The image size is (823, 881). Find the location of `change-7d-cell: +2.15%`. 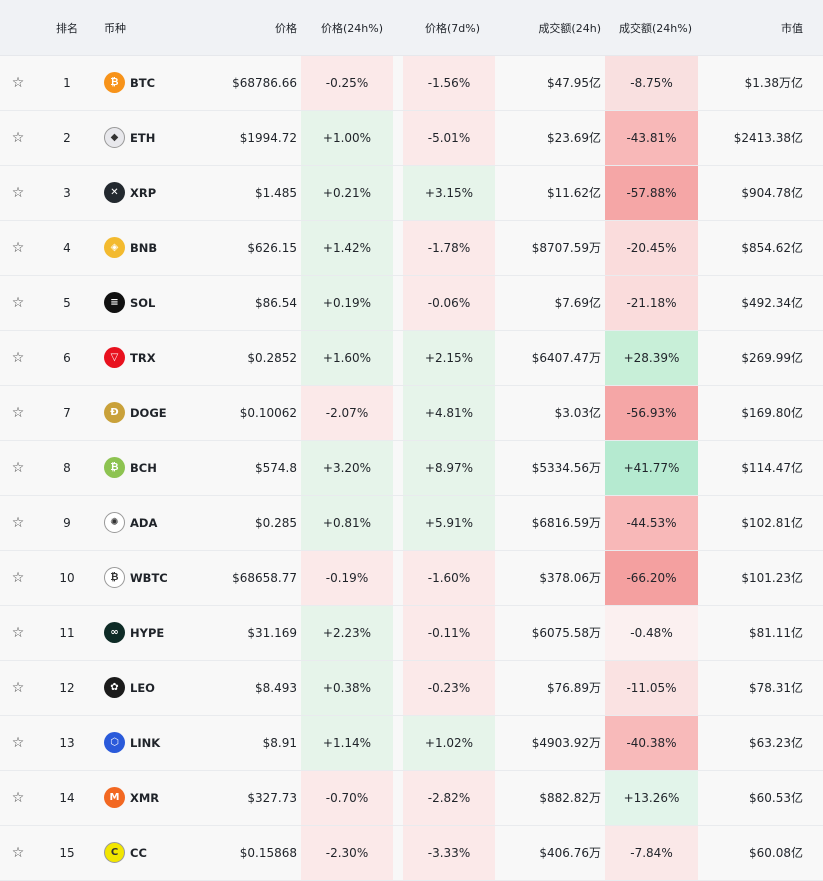

change-7d-cell: +2.15% is located at coordinates (449, 358).